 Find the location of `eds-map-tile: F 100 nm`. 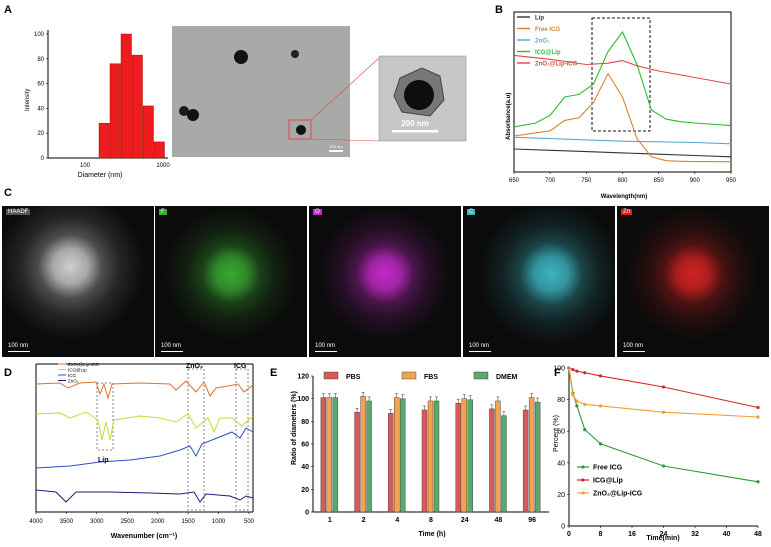

eds-map-tile: F 100 nm is located at coordinates (231, 281).